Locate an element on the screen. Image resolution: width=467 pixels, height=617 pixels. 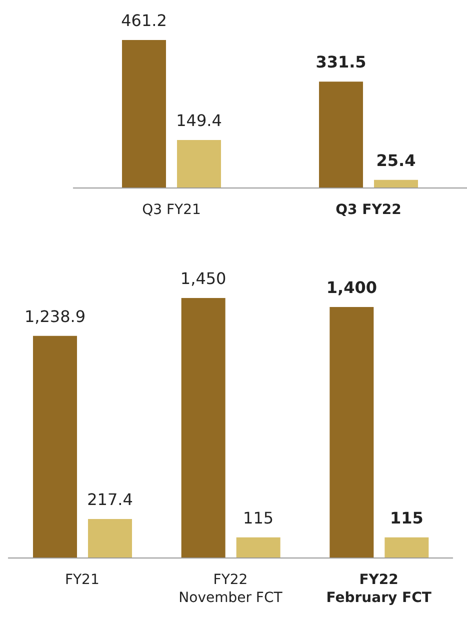
x-tick-label: FY22 November FCT is located at coordinates (230, 589).